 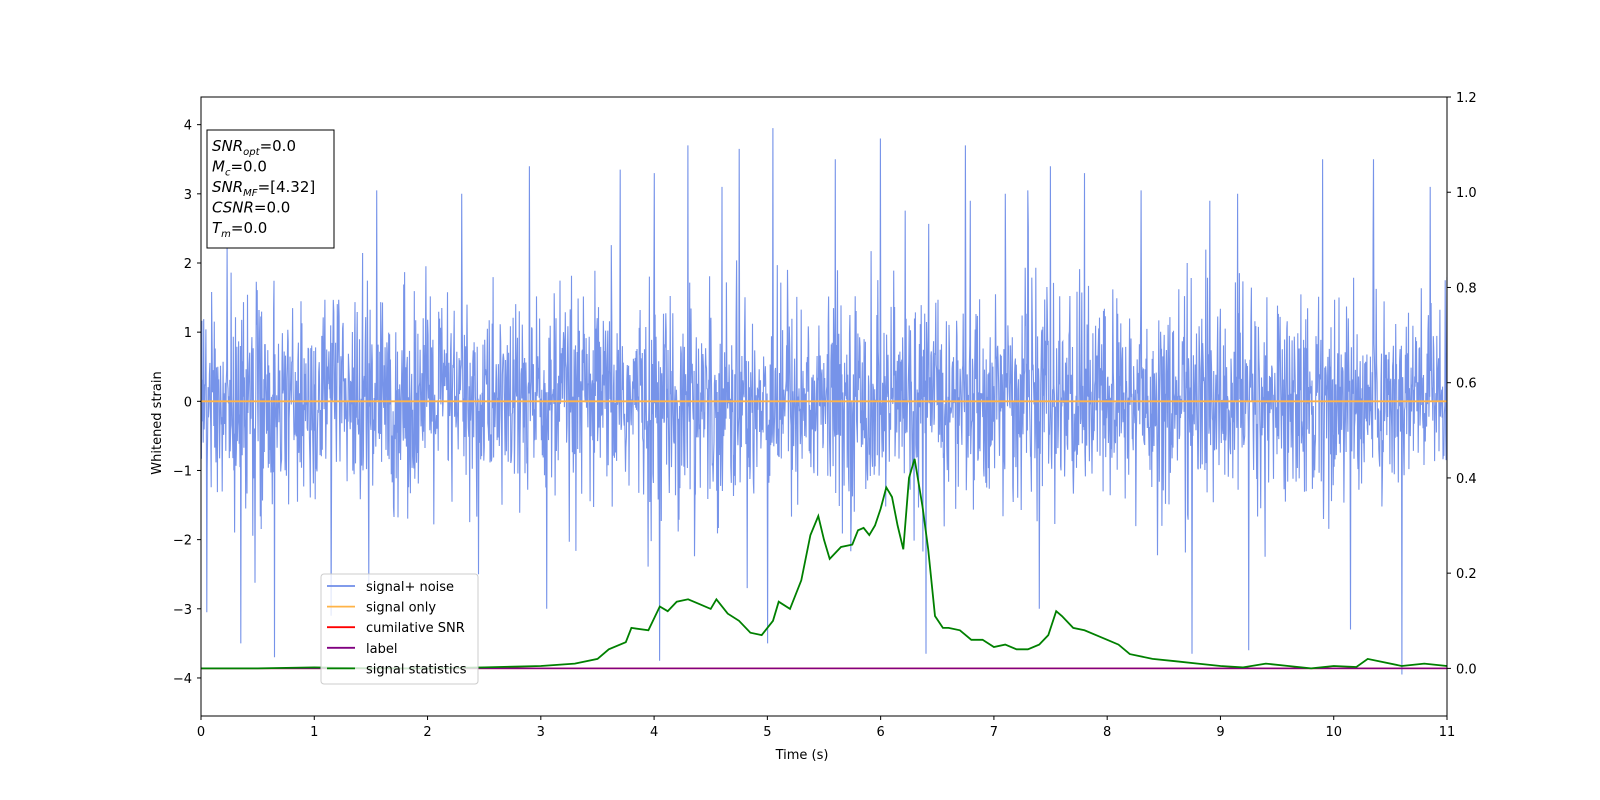 I want to click on legend-label: cumilative SNR, so click(x=415, y=628).